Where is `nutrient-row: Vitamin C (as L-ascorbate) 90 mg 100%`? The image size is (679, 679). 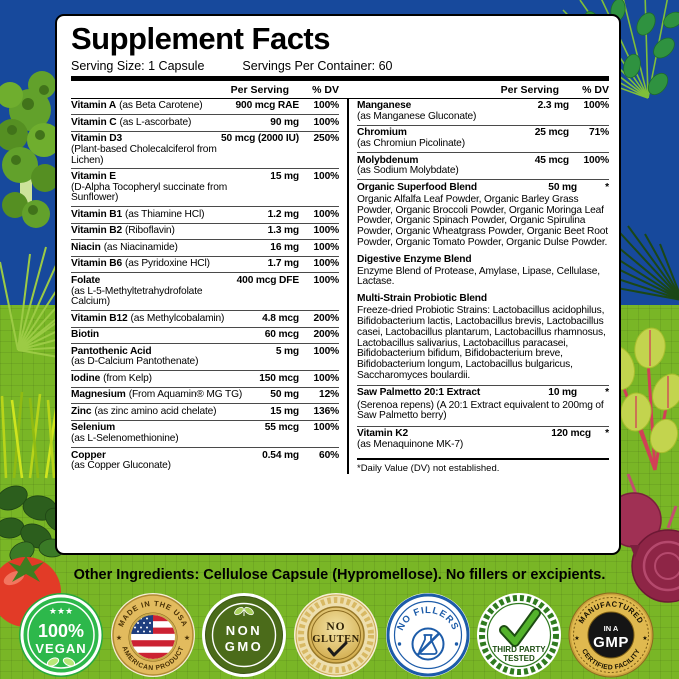 nutrient-row: Vitamin C (as L-ascorbate) 90 mg 100% is located at coordinates (205, 122).